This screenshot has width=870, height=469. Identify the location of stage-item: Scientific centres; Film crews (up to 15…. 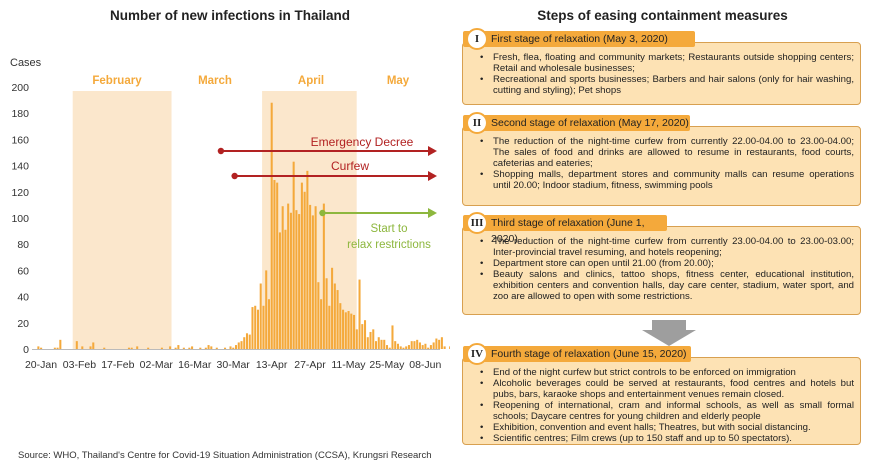
(667, 438).